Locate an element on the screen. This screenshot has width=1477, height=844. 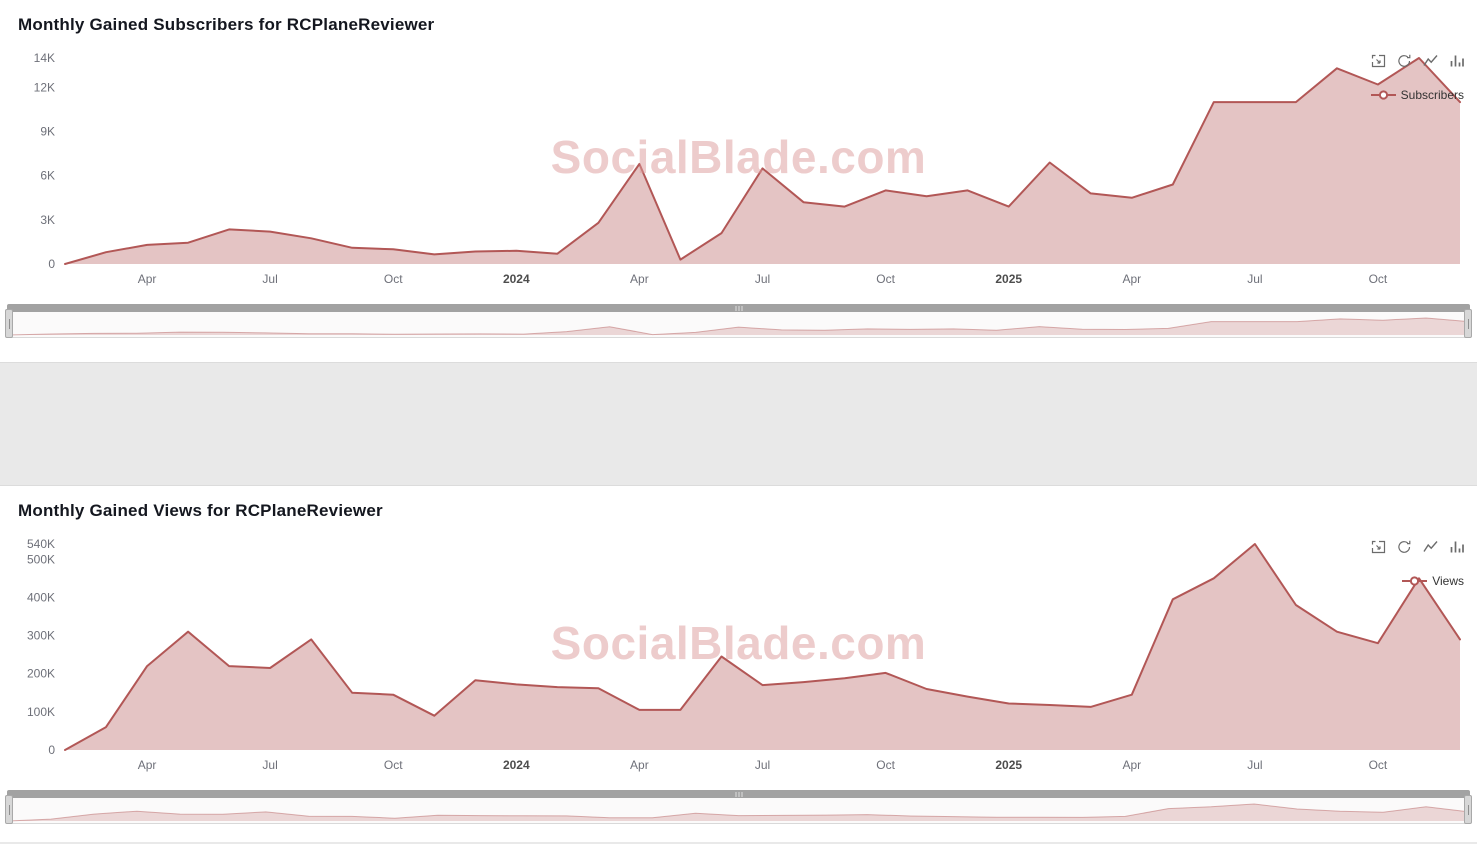
svg-text: 540K is located at coordinates (41, 544).